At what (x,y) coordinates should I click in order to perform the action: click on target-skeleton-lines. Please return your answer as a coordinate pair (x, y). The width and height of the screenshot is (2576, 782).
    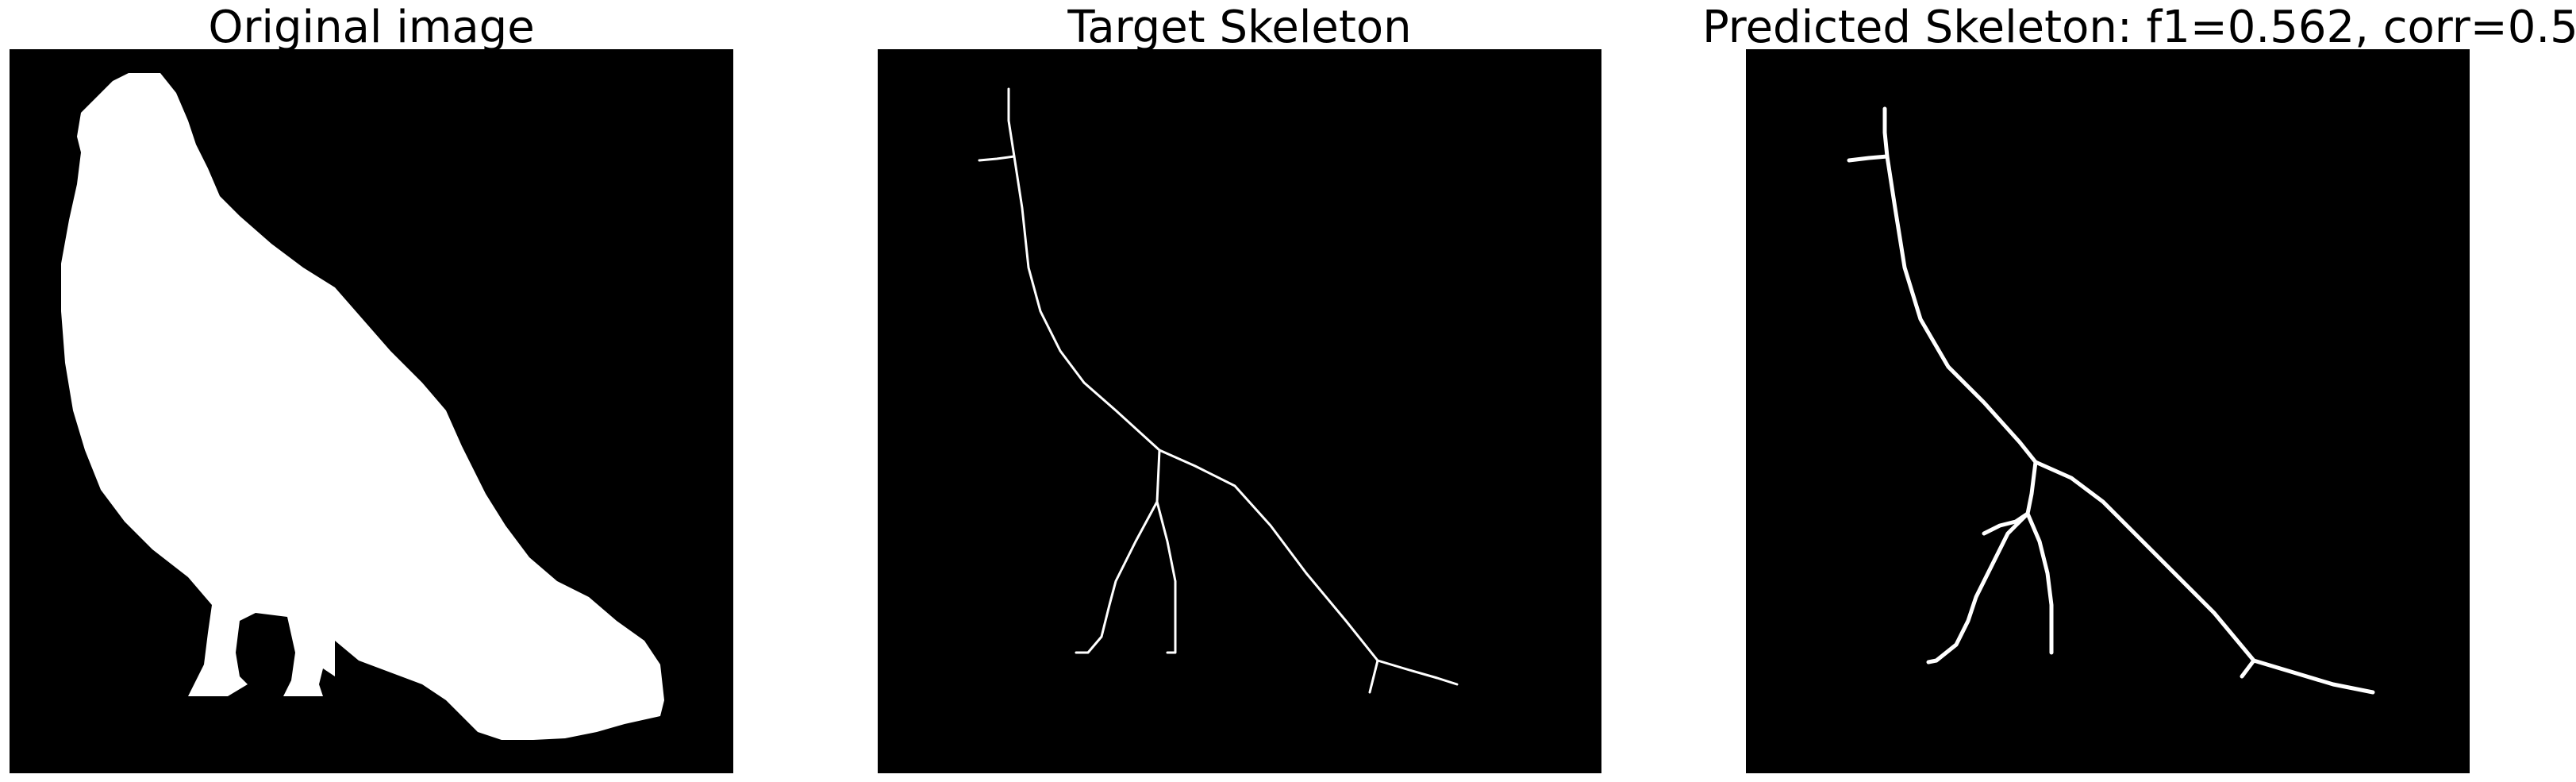
    Looking at the image, I should click on (1218, 390).